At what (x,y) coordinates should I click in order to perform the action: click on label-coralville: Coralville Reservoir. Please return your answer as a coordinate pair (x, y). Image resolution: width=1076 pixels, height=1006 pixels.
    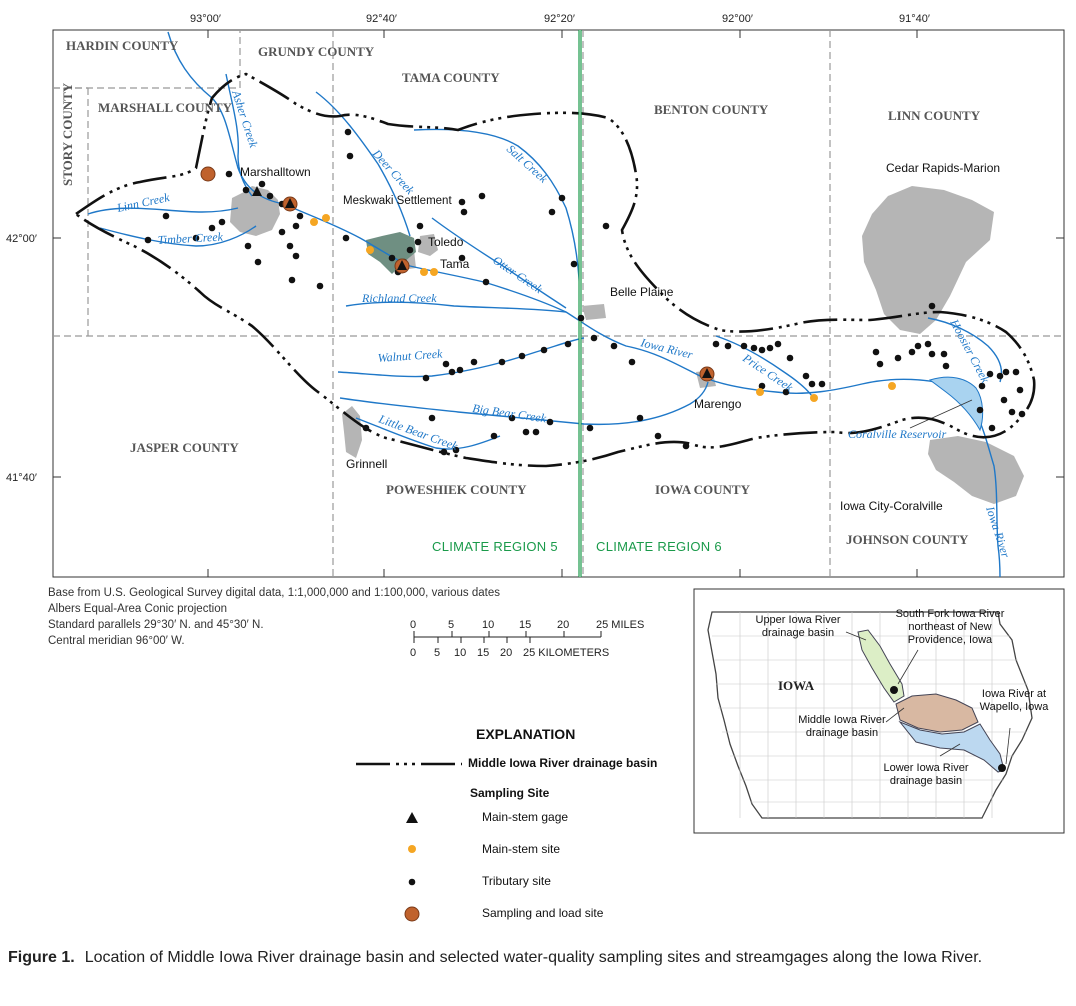
    Looking at the image, I should click on (897, 434).